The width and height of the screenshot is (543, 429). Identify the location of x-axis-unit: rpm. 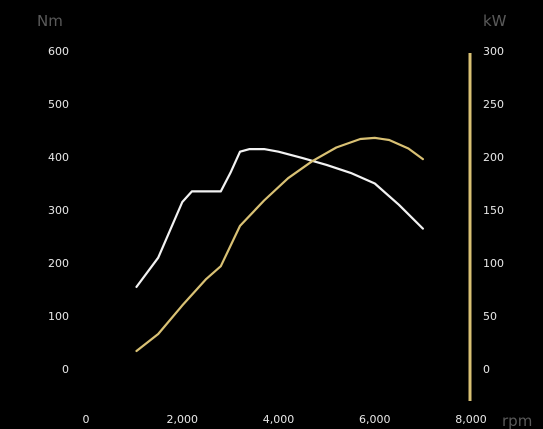
(517, 420).